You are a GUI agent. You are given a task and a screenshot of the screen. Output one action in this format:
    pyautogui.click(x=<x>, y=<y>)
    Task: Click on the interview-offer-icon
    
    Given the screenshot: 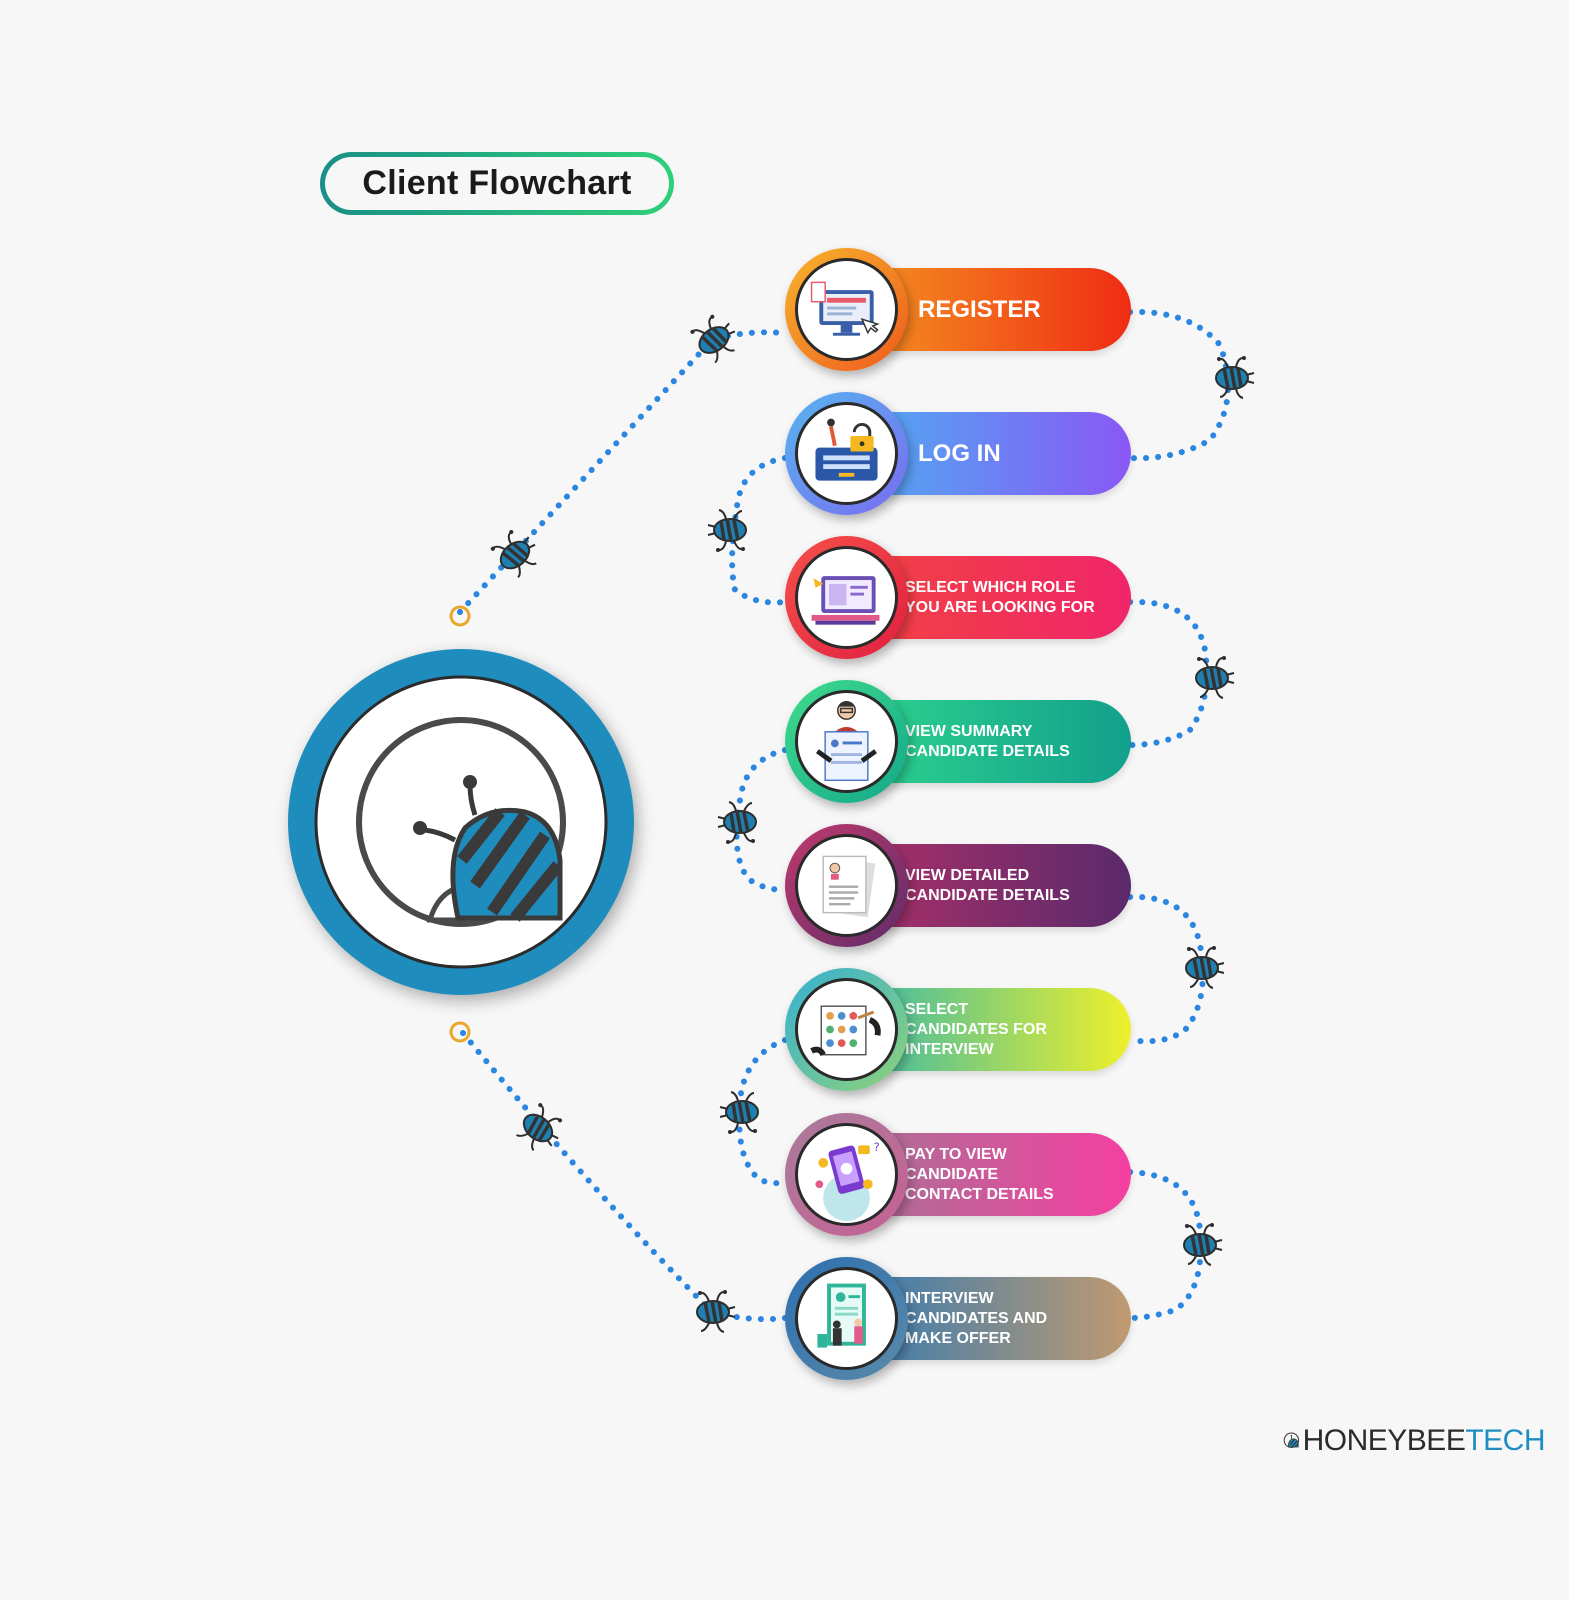 What is the action you would take?
    pyautogui.click(x=846, y=1318)
    